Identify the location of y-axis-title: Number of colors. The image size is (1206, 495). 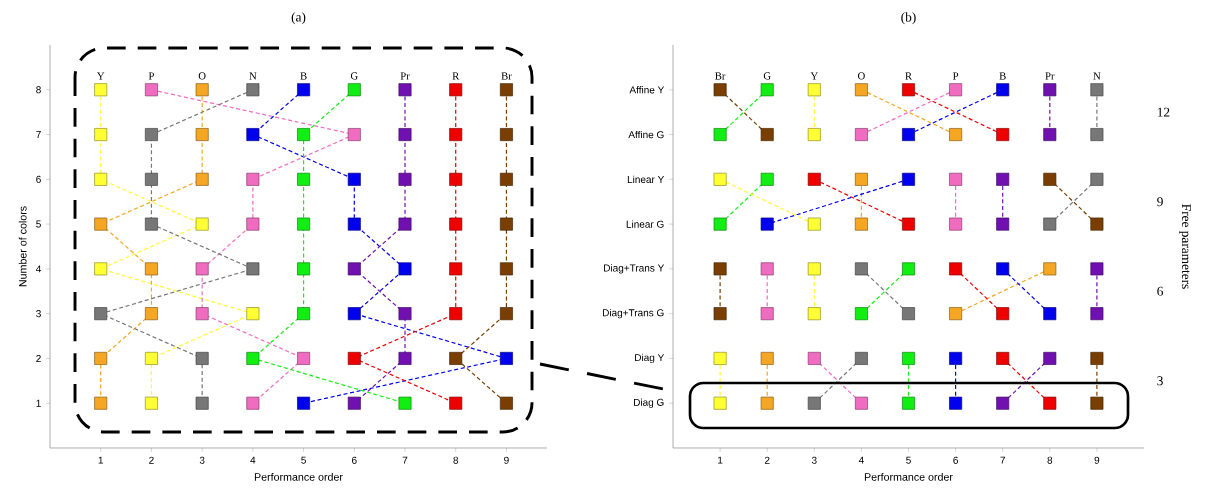
(22, 246).